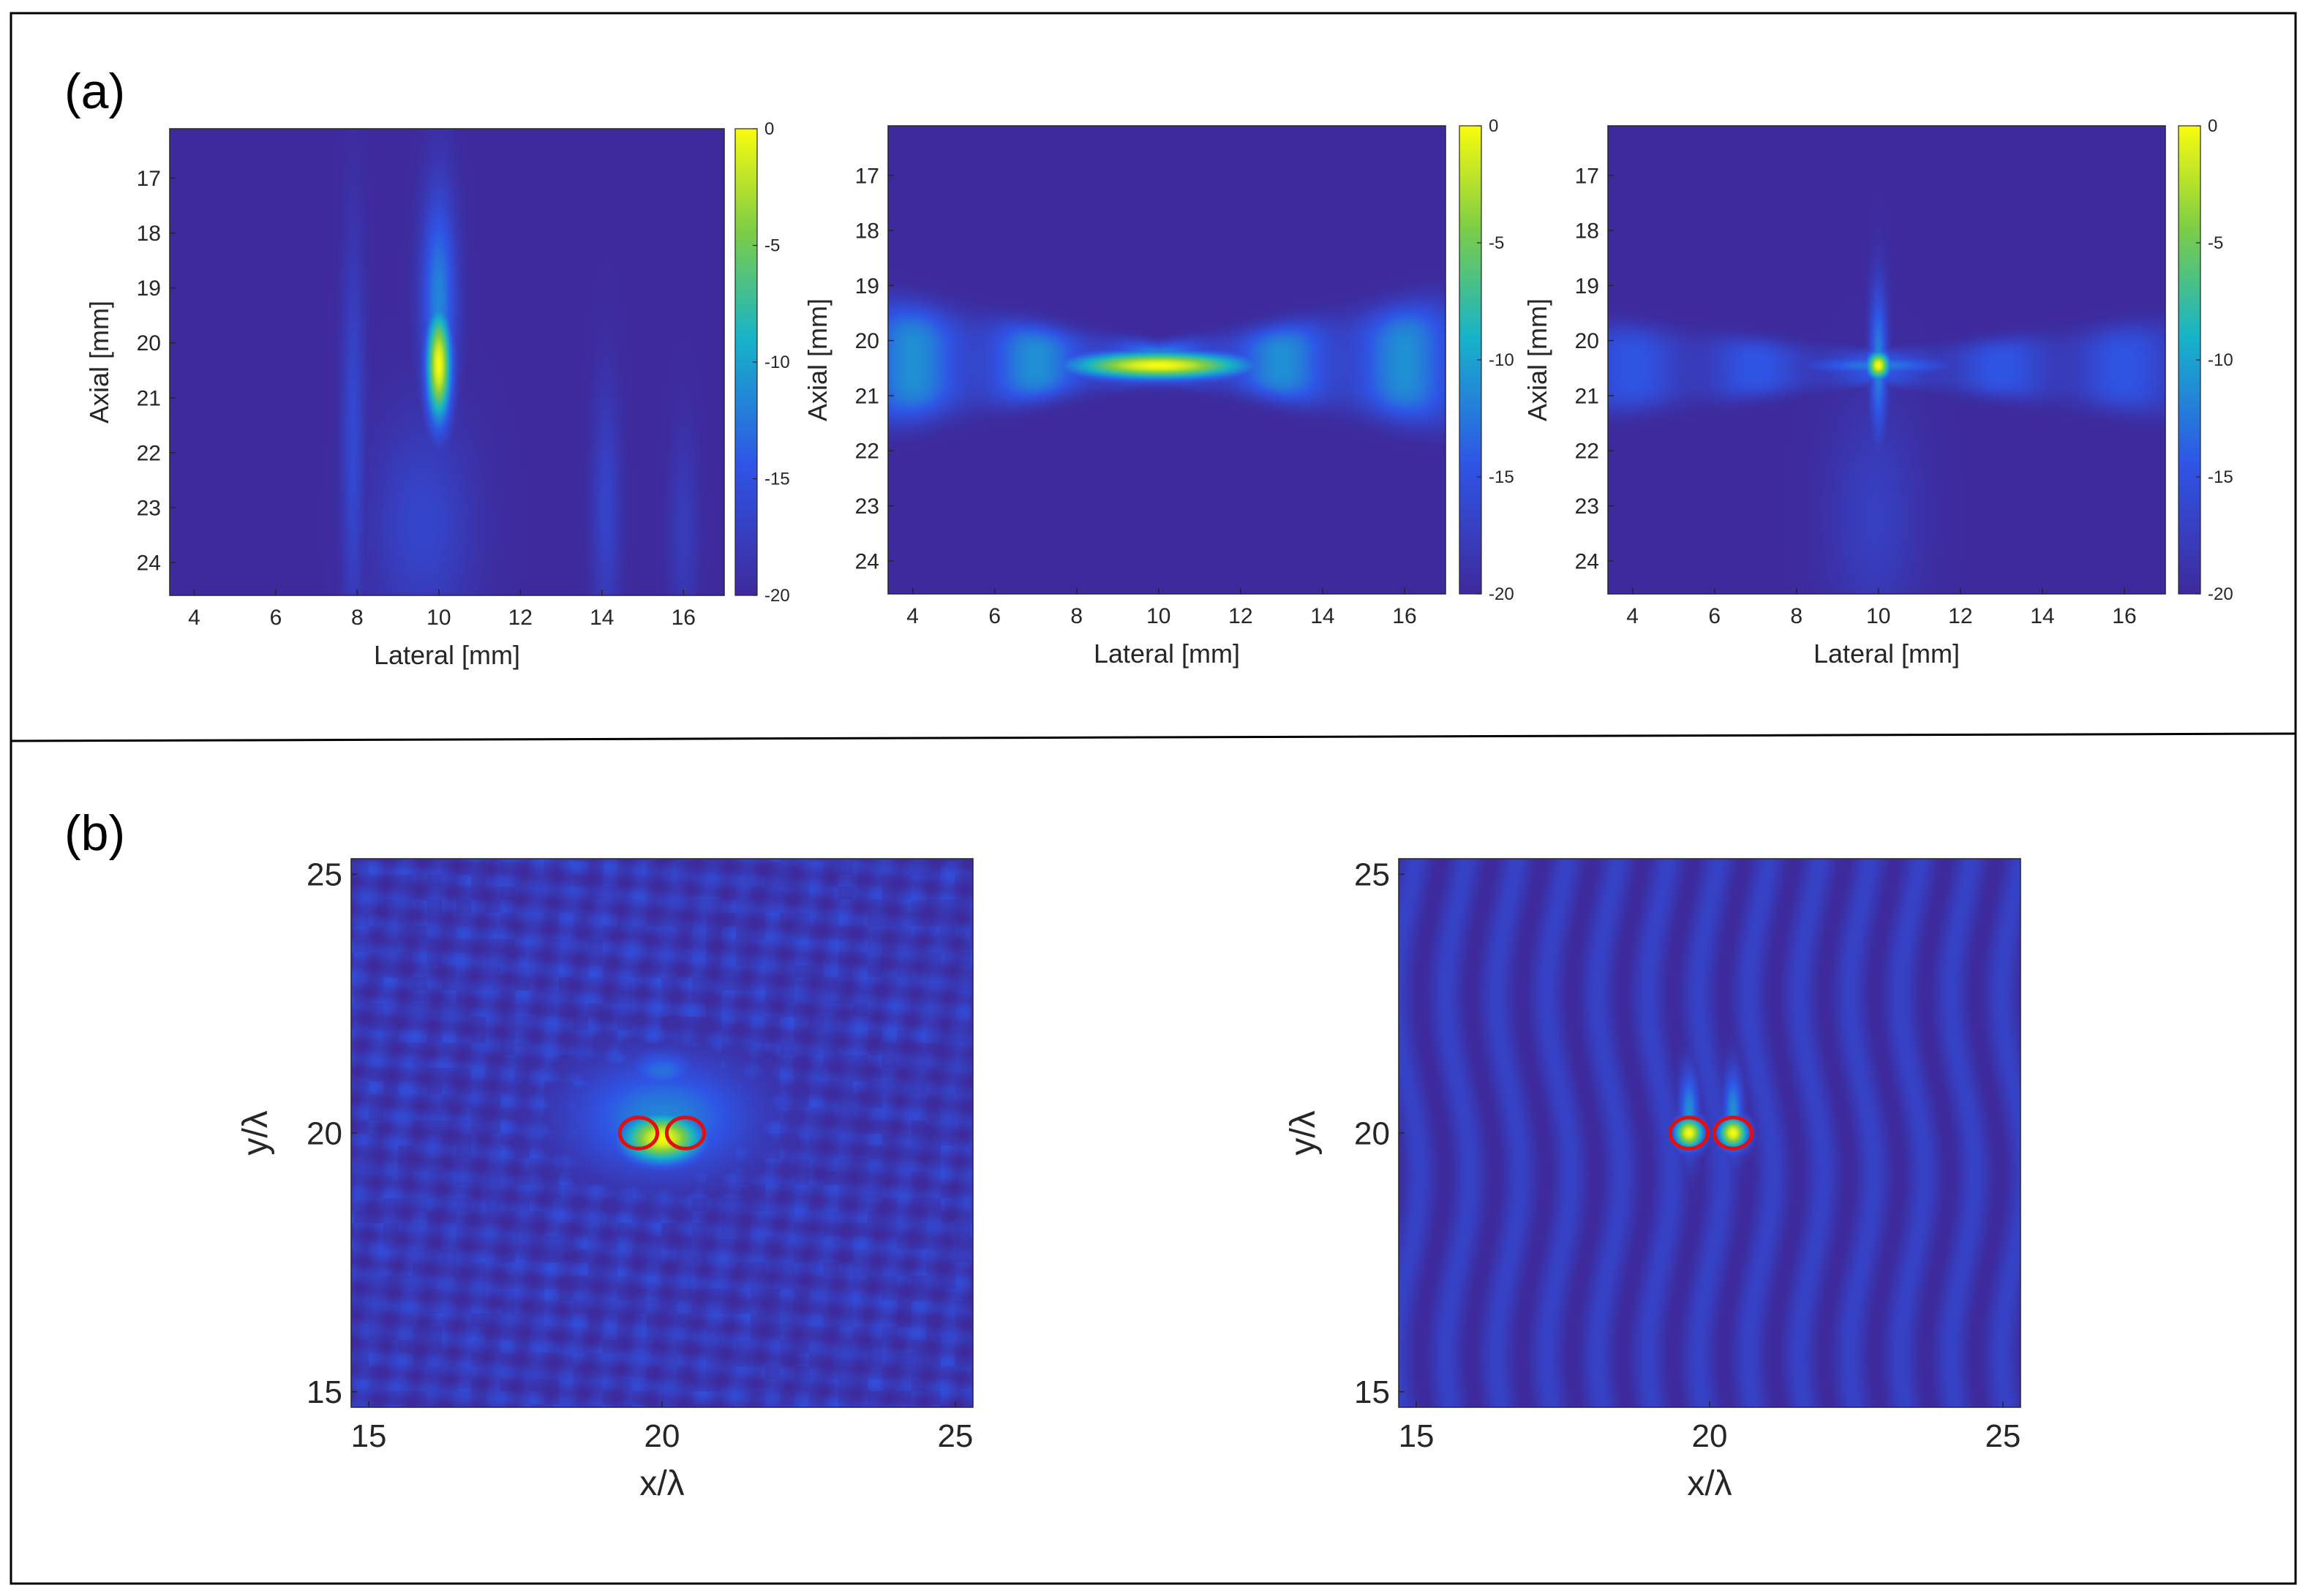 The image size is (2308, 1596). What do you see at coordinates (94, 833) in the screenshot?
I see `panel-b-label: (b)` at bounding box center [94, 833].